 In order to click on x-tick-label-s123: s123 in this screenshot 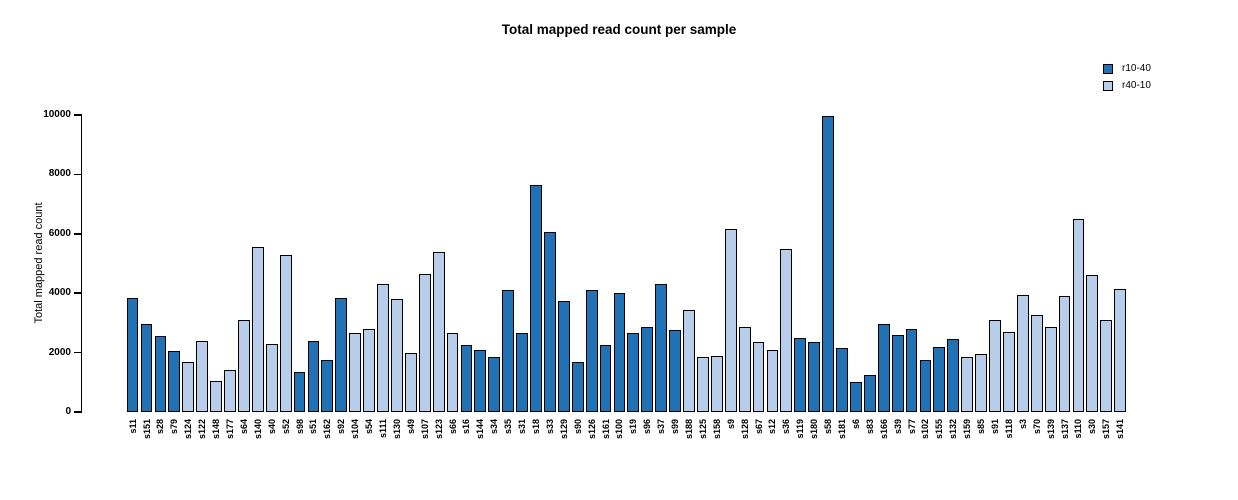, I will do `click(438, 429)`.